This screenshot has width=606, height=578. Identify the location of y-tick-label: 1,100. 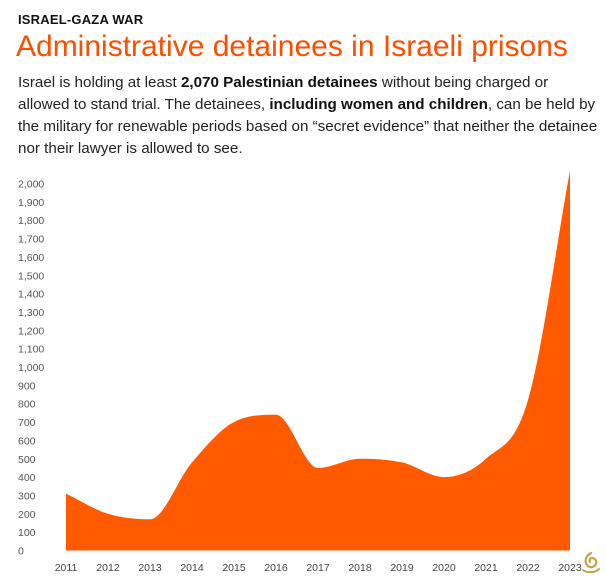
(31, 350).